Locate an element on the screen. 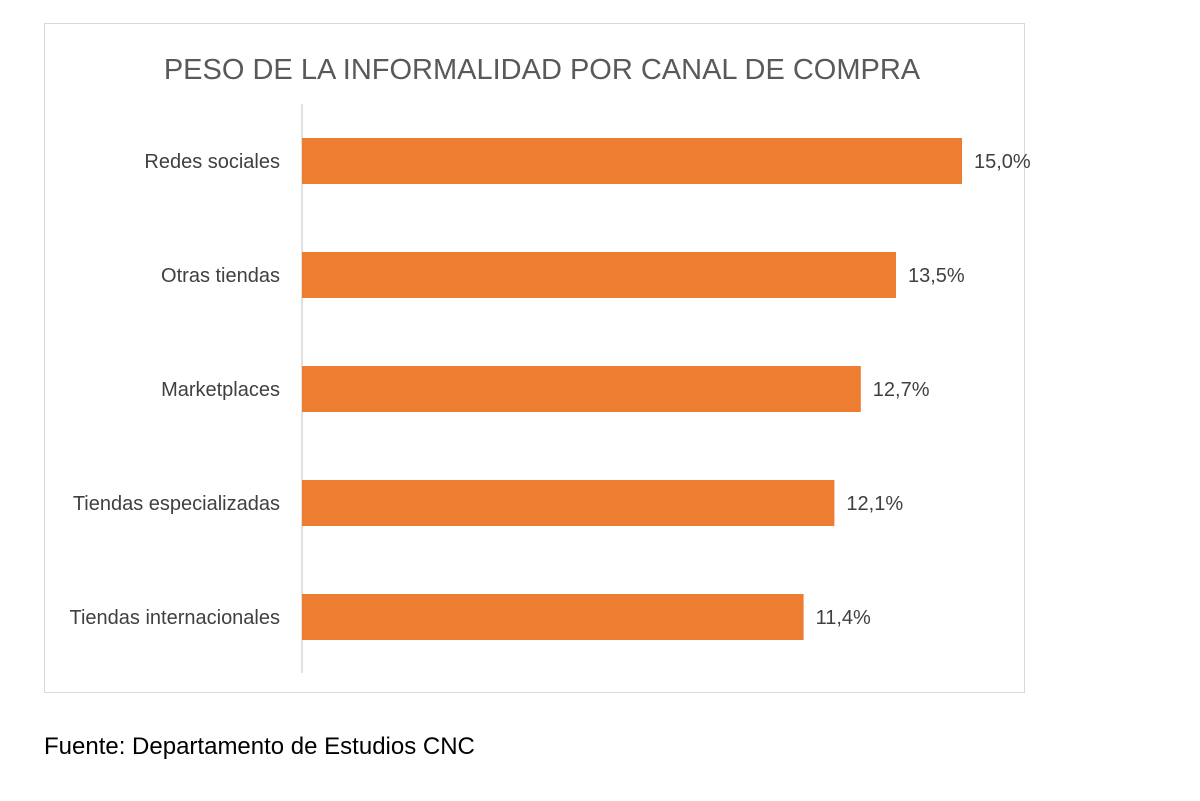  category-label: Marketplaces is located at coordinates (220, 390).